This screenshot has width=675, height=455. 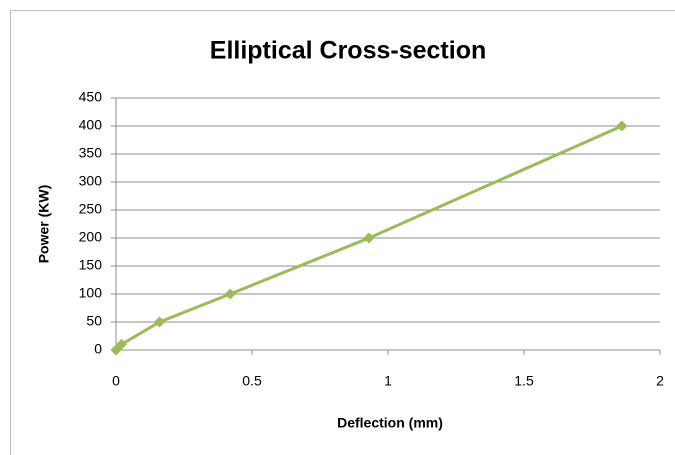 I want to click on y-tick-label: 350, so click(x=91, y=153).